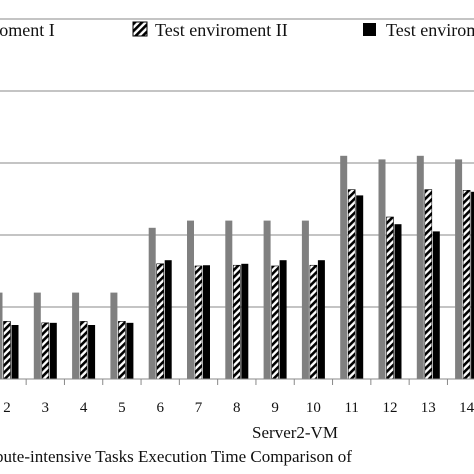 This screenshot has height=474, width=474. Describe the element at coordinates (84, 408) in the screenshot. I see `x-tick-label: 4` at that location.